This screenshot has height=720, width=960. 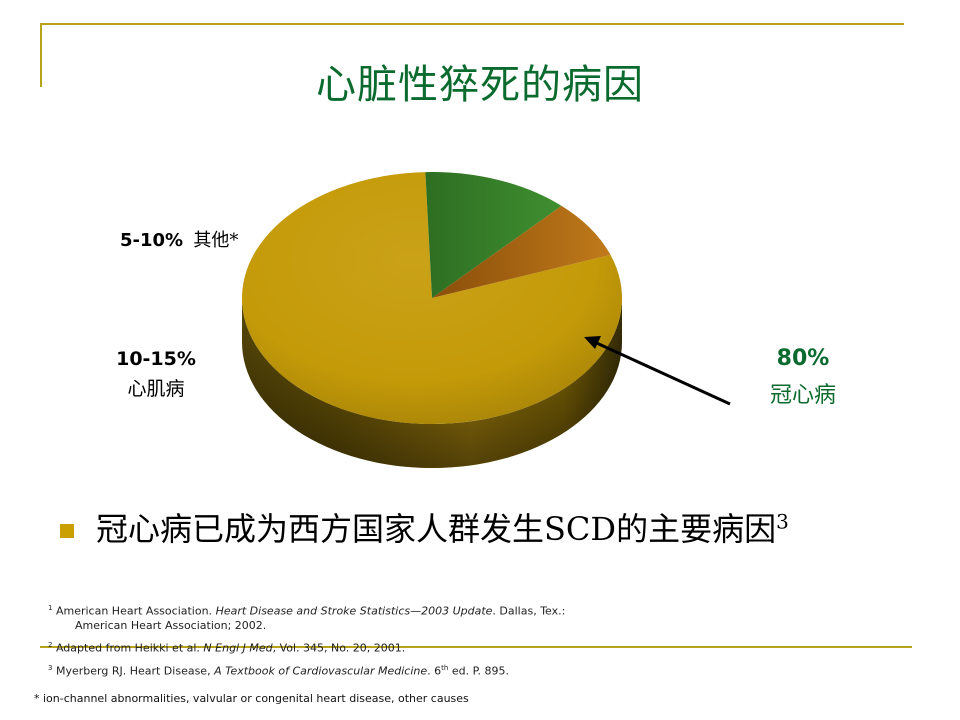 What do you see at coordinates (521, 251) in the screenshot?
I see `pie-slice-other` at bounding box center [521, 251].